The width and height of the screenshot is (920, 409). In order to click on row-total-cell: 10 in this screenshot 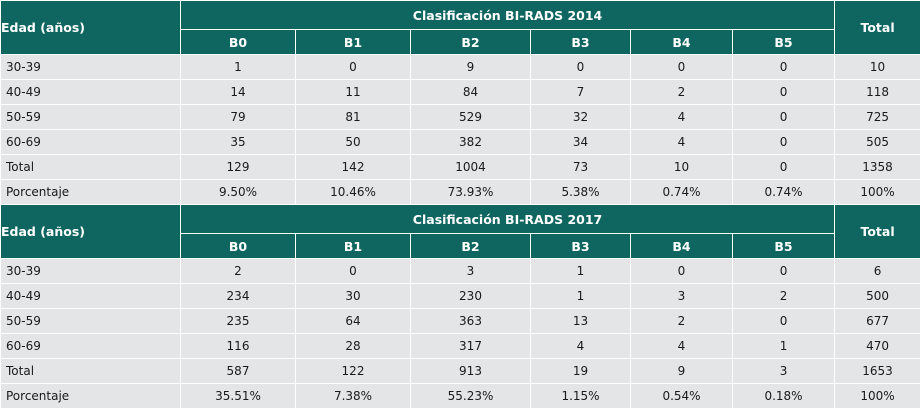, I will do `click(877, 67)`.